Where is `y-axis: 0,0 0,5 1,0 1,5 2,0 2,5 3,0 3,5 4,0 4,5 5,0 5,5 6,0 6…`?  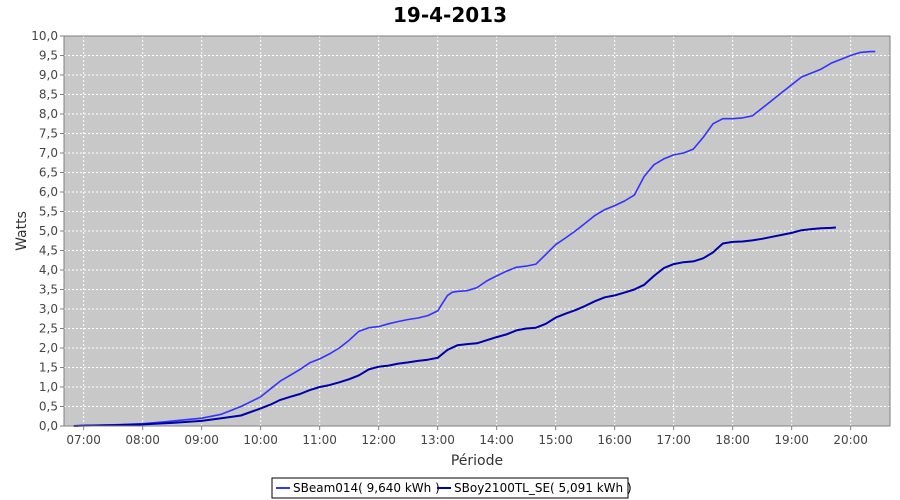 y-axis: 0,0 0,5 1,0 1,5 2,0 2,5 3,0 3,5 4,0 4,5 5,0 5,5 6,0 6… is located at coordinates (47, 231).